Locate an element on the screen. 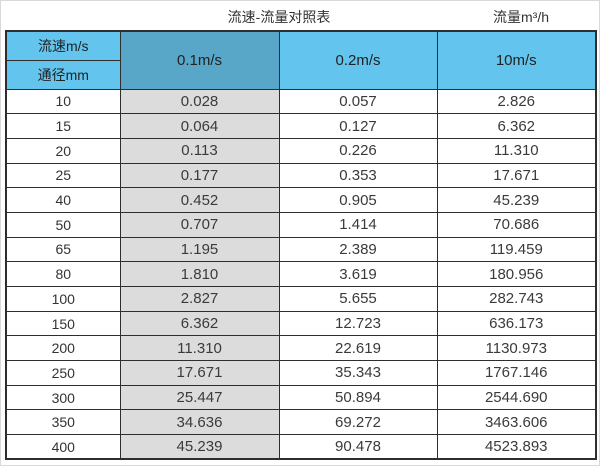  table-row: 65 1.195 2.389 119.459 is located at coordinates (301, 249).